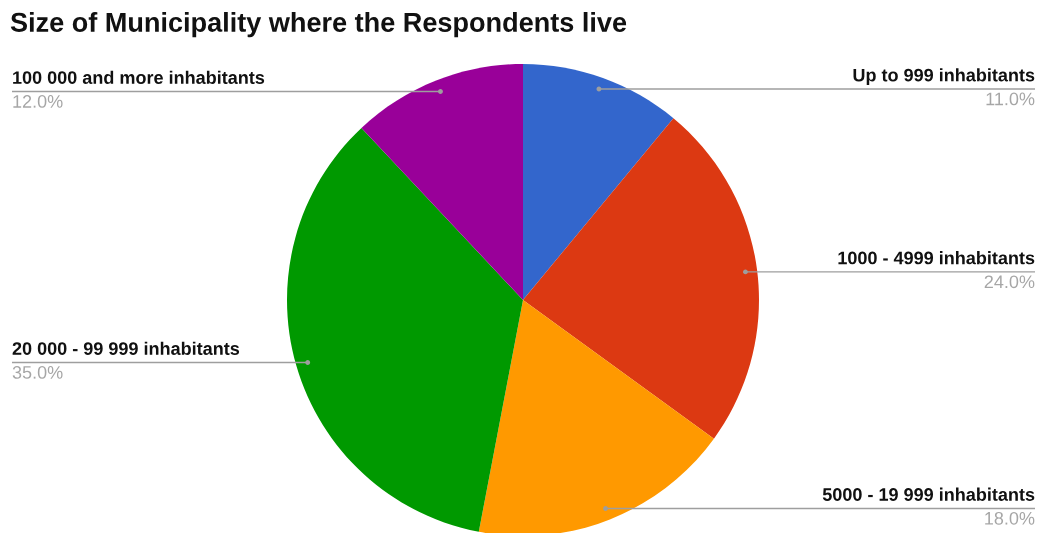 This screenshot has width=1040, height=533. I want to click on slice-label: 1000 - 4999 inhabitants, so click(936, 258).